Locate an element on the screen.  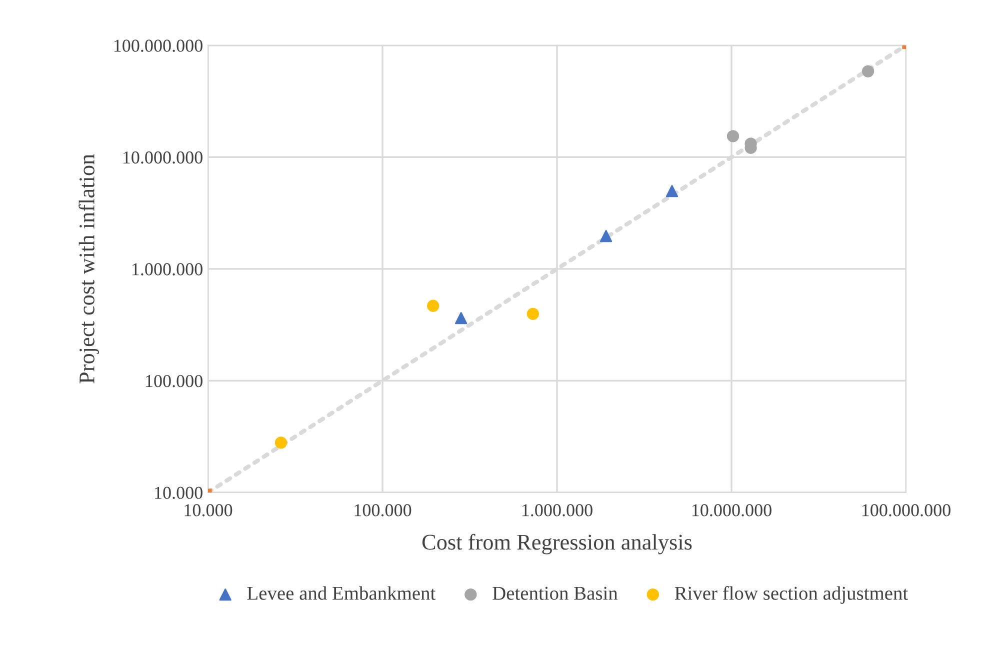
legend-label: River flow section adjustment is located at coordinates (791, 595).